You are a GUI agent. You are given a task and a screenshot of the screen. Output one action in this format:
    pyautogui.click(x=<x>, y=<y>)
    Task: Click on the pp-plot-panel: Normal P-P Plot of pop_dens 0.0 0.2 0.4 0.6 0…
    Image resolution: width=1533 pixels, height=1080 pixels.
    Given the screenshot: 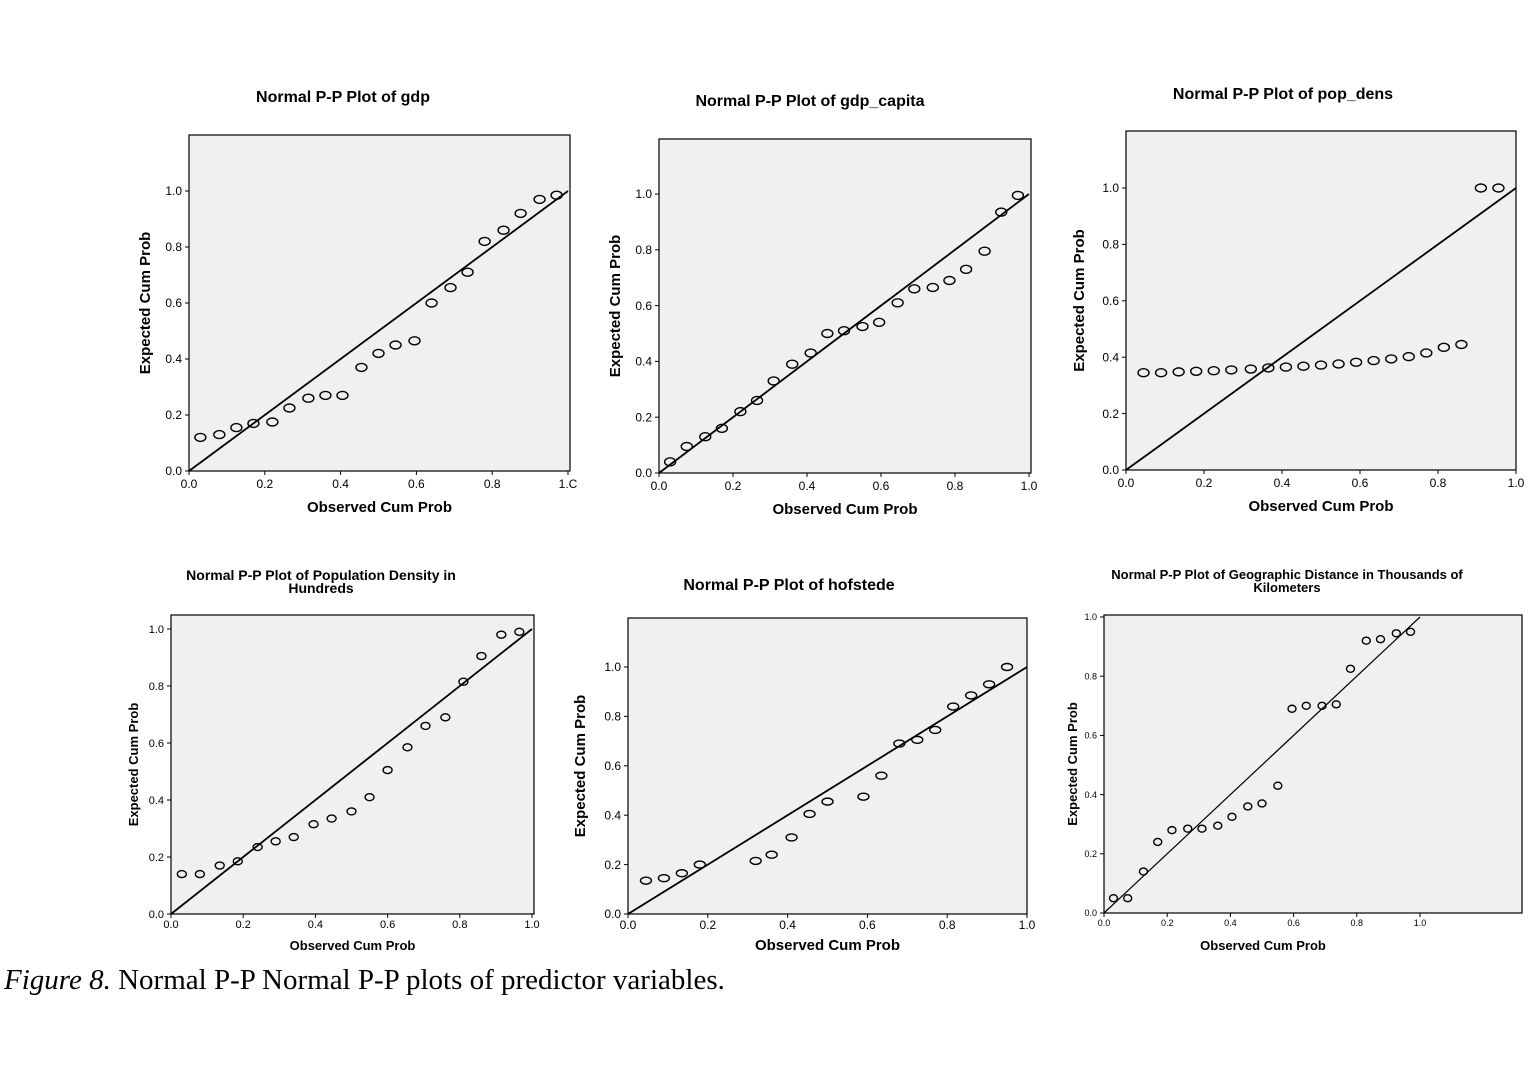 What is the action you would take?
    pyautogui.click(x=1298, y=300)
    